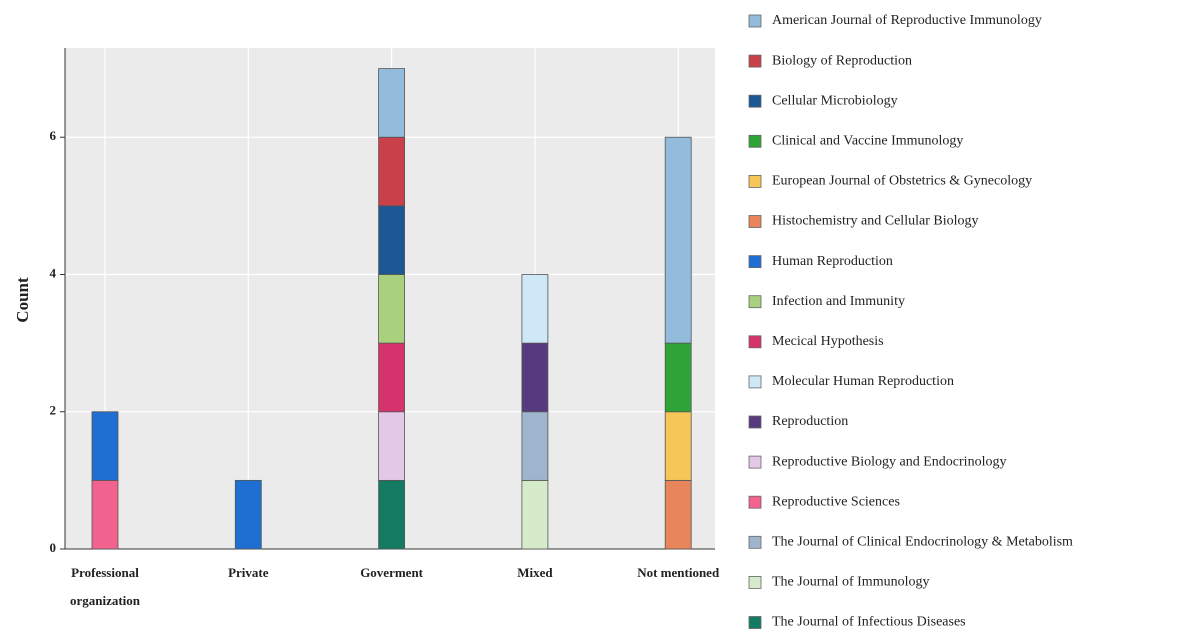 This screenshot has width=1200, height=635. Describe the element at coordinates (810, 421) in the screenshot. I see `legend-label: Reproduction` at that location.